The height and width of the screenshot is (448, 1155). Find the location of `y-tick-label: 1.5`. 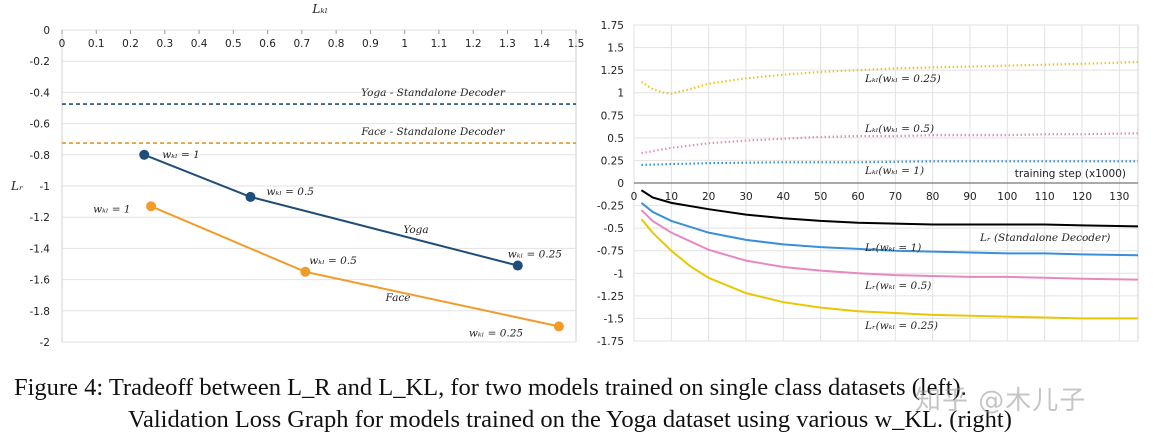

y-tick-label: 1.5 is located at coordinates (615, 49).